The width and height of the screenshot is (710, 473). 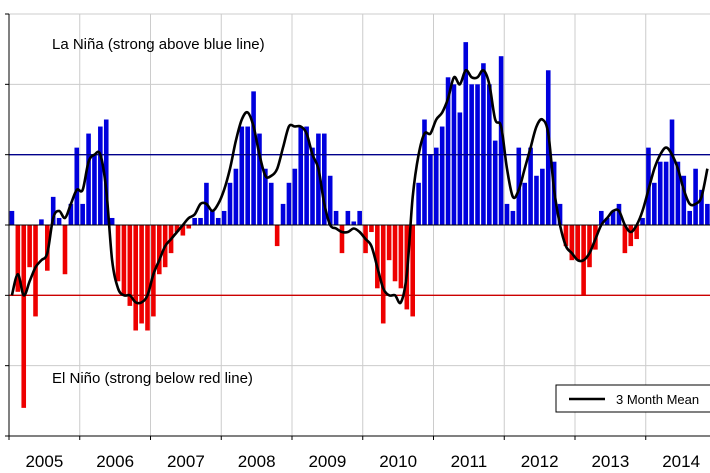 I want to click on el-nino-annotation: El Niño (strong below red line), so click(x=152, y=378).